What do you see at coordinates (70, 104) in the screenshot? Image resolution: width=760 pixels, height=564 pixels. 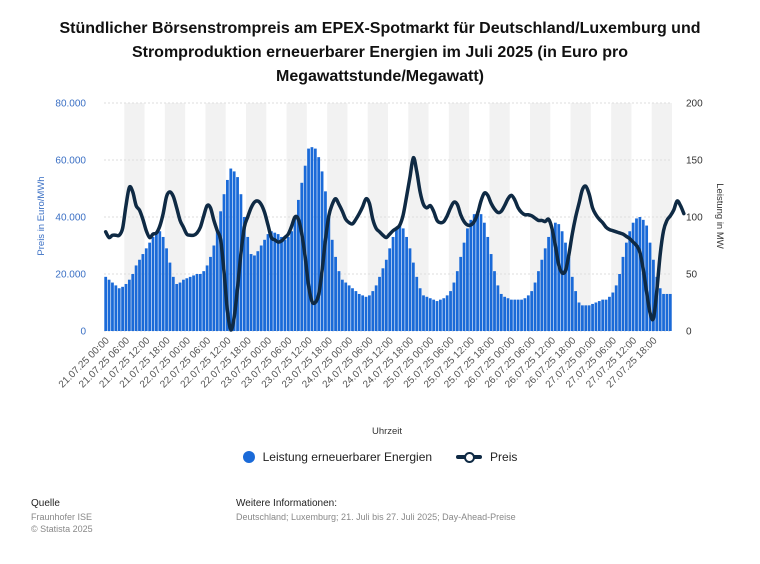 I see `y-left-tick-label: 80.000` at bounding box center [70, 104].